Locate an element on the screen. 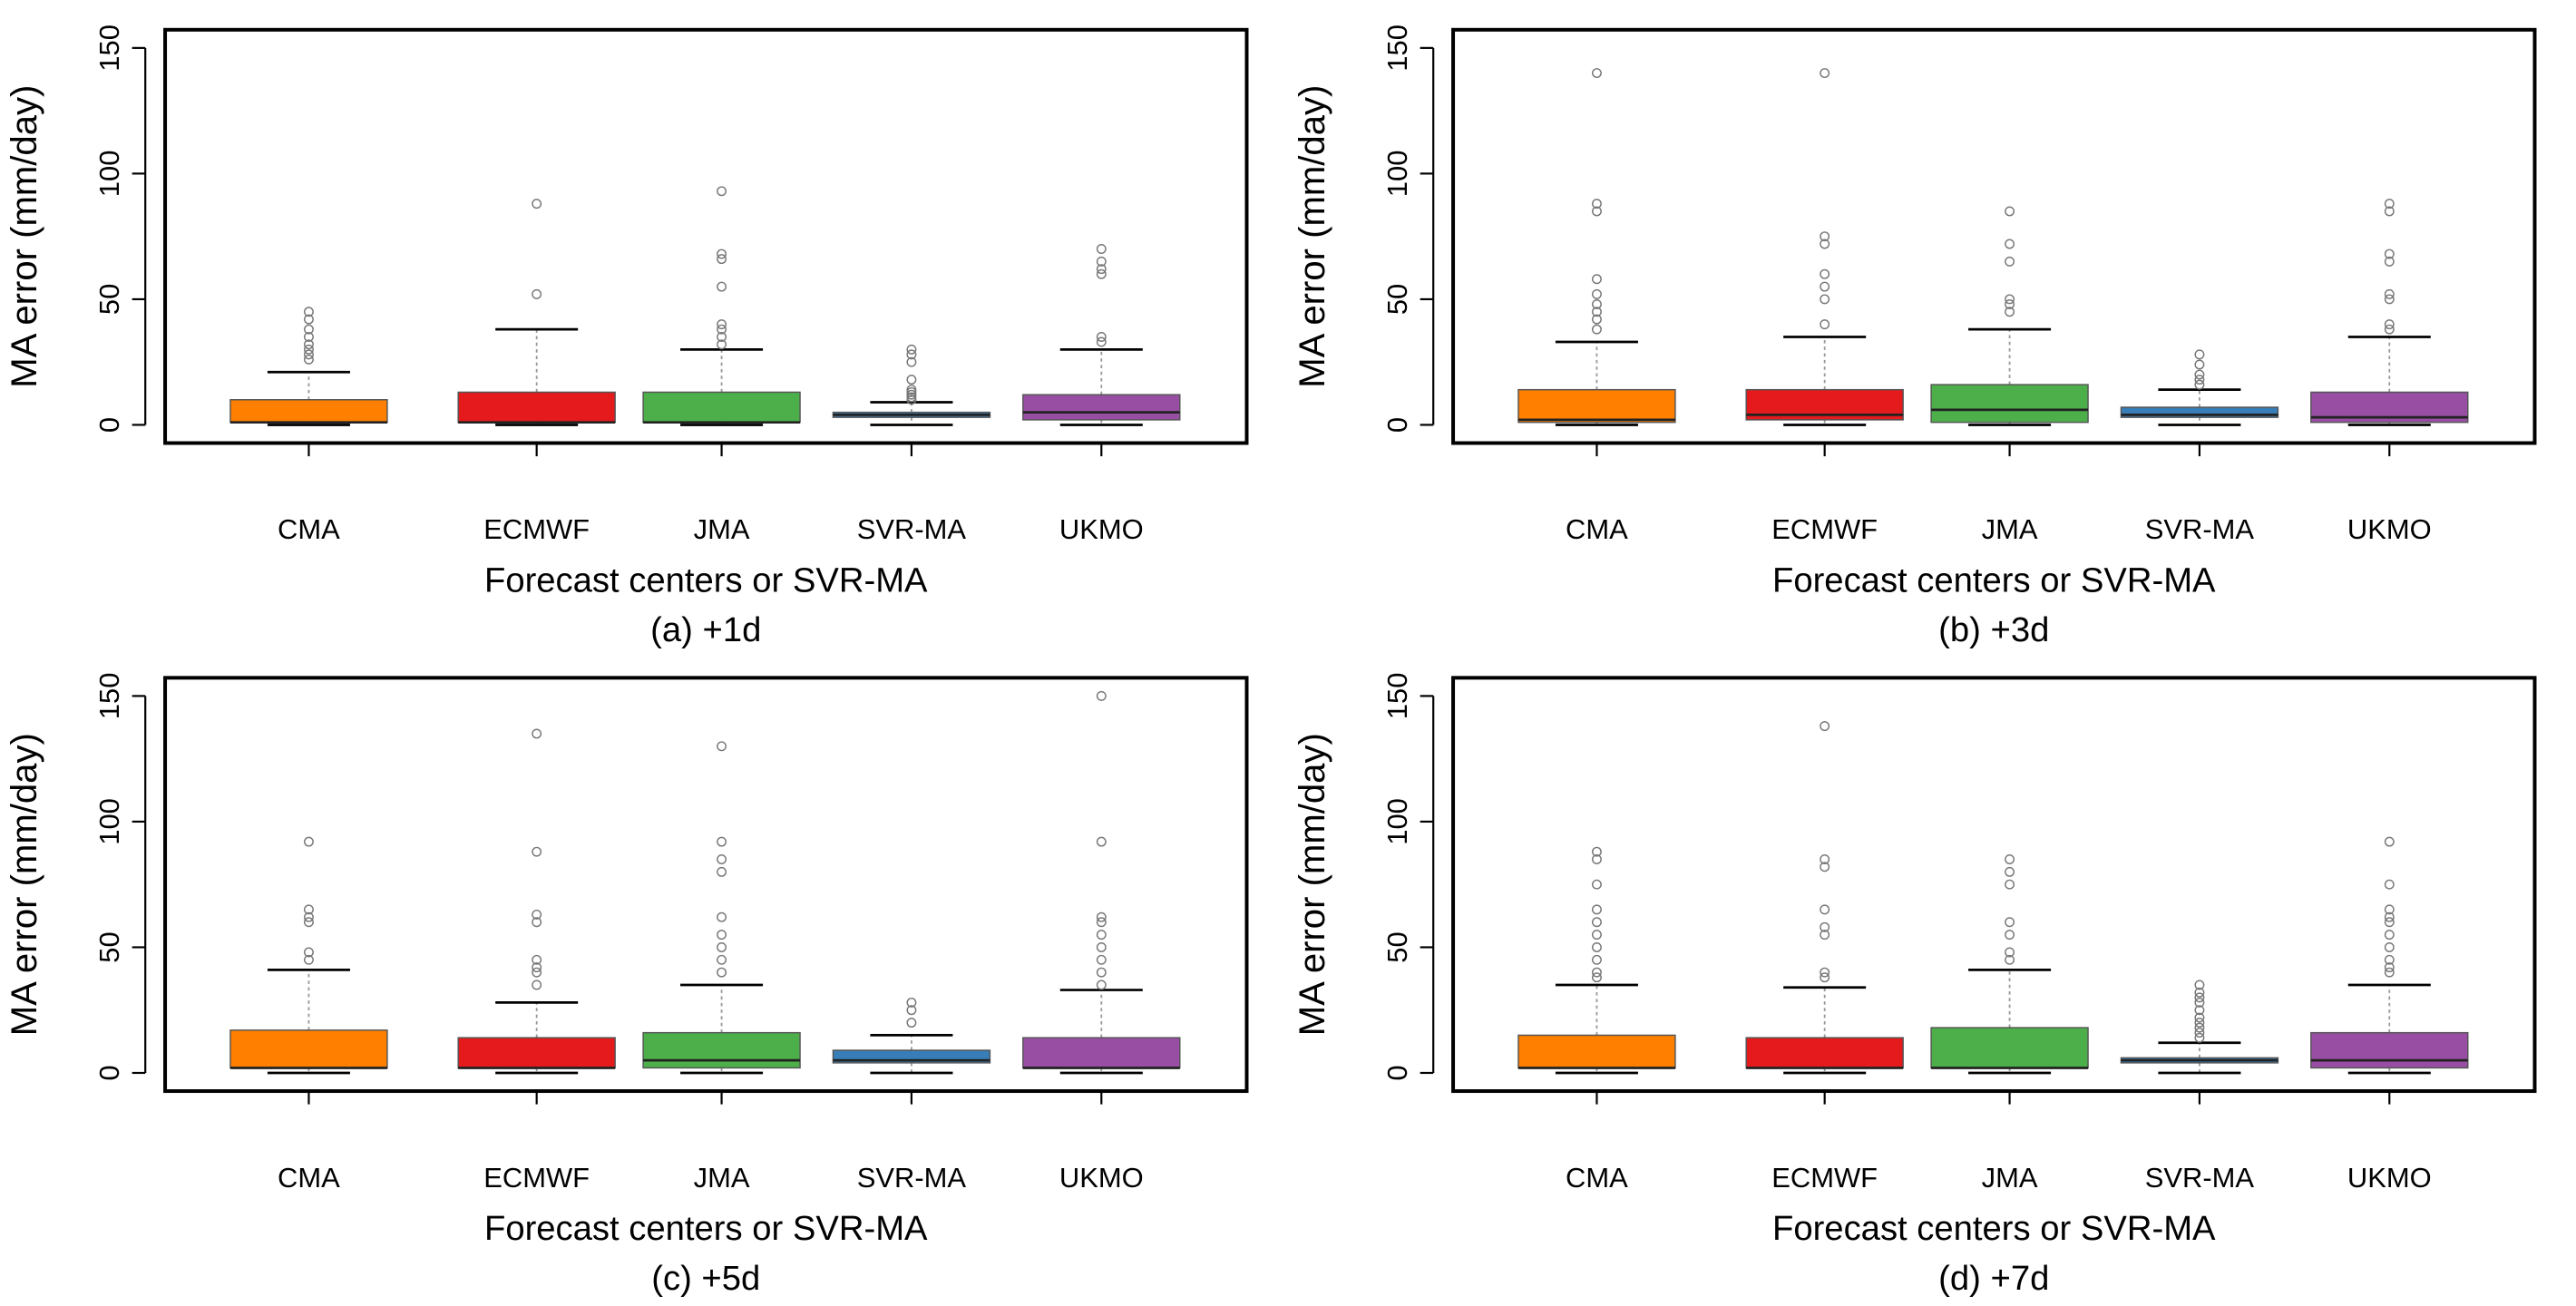 This screenshot has width=2576, height=1306. panel-caption: (c) +5d is located at coordinates (705, 1278).